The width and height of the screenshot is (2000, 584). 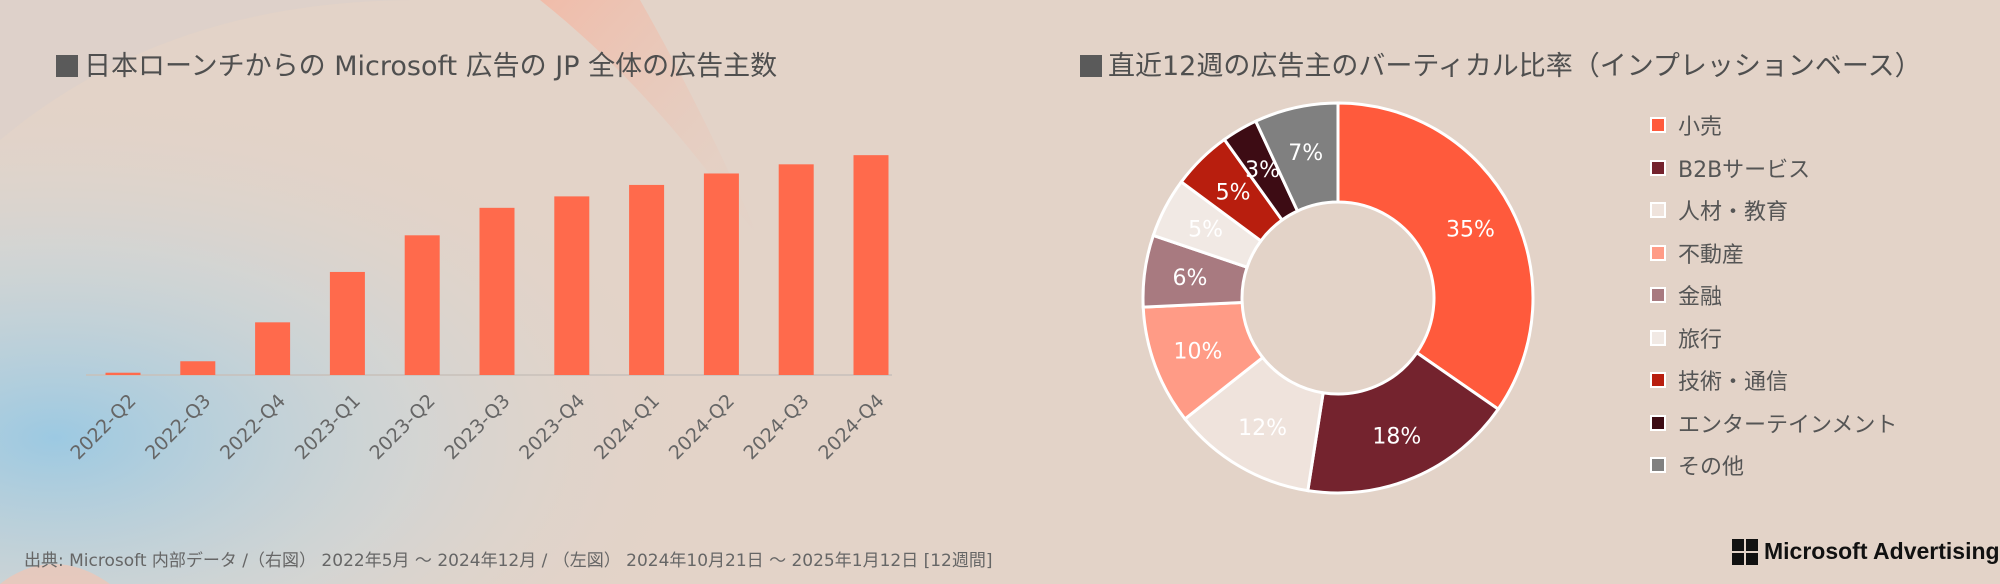 What do you see at coordinates (1882, 551) in the screenshot?
I see `brand-name: Microsoft Advertising` at bounding box center [1882, 551].